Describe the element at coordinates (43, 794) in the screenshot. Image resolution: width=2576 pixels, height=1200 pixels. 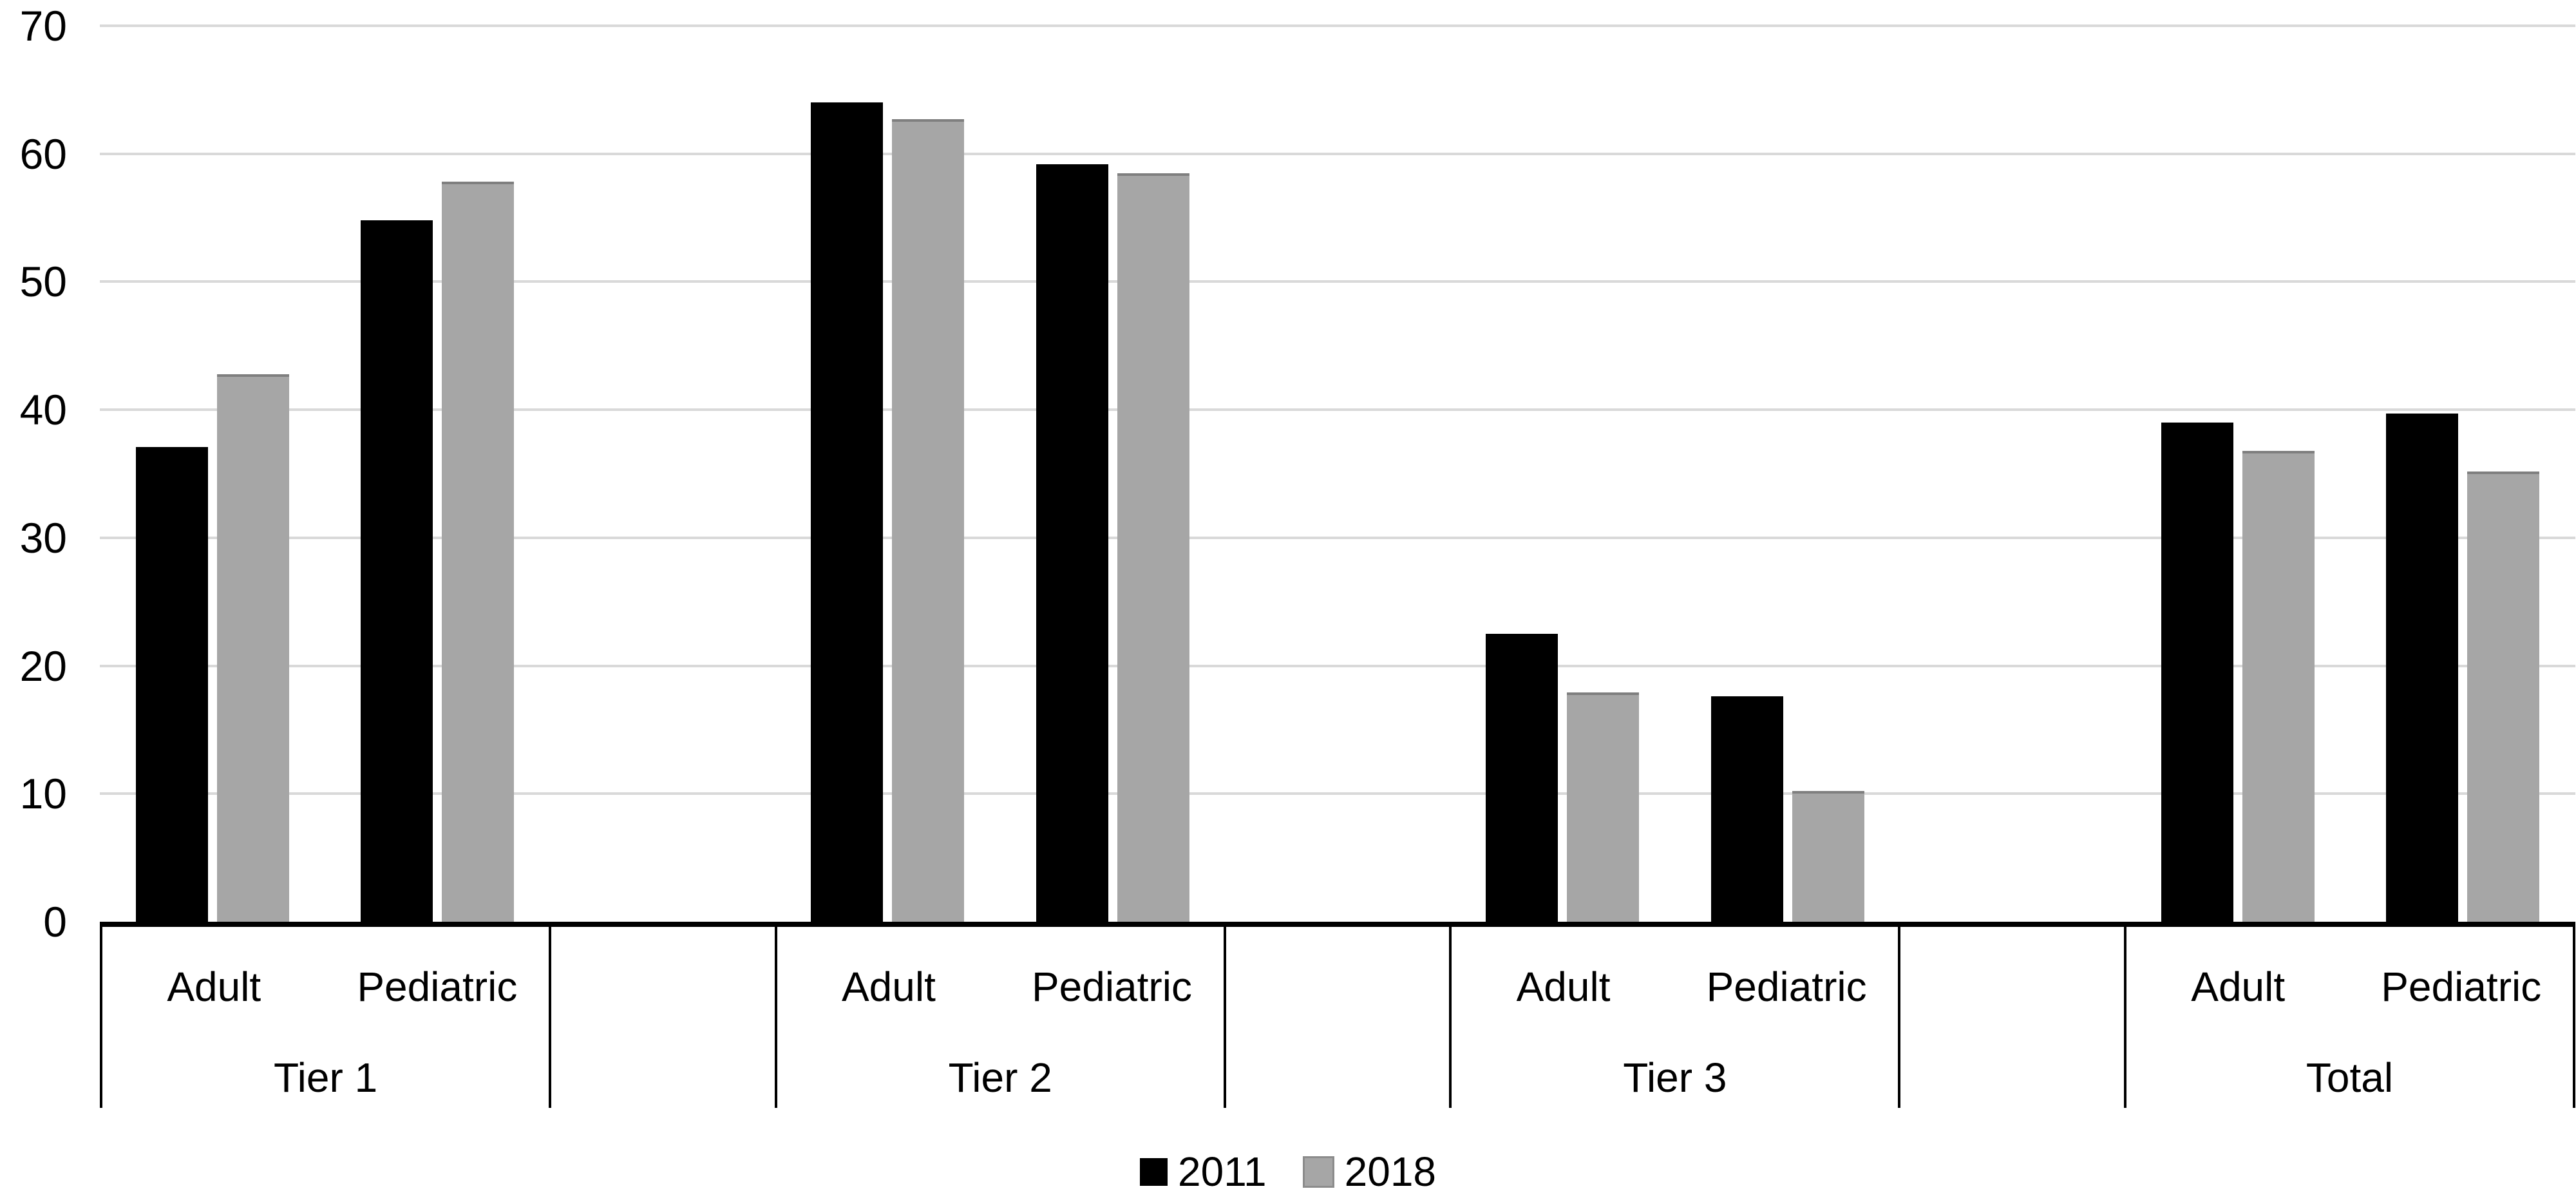
I see `y-tick-label: 10` at that location.